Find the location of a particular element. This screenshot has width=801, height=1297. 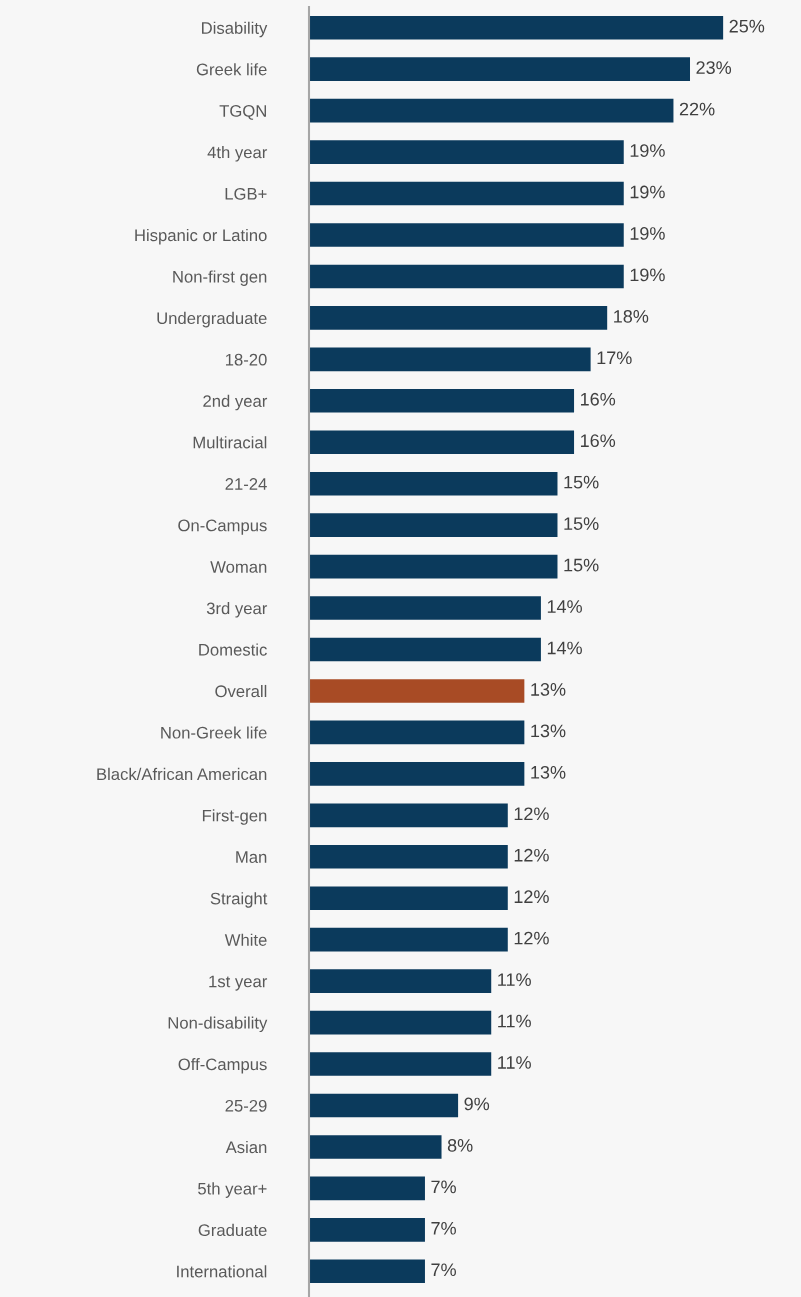

y-tick-label: 25-29 is located at coordinates (246, 1105).